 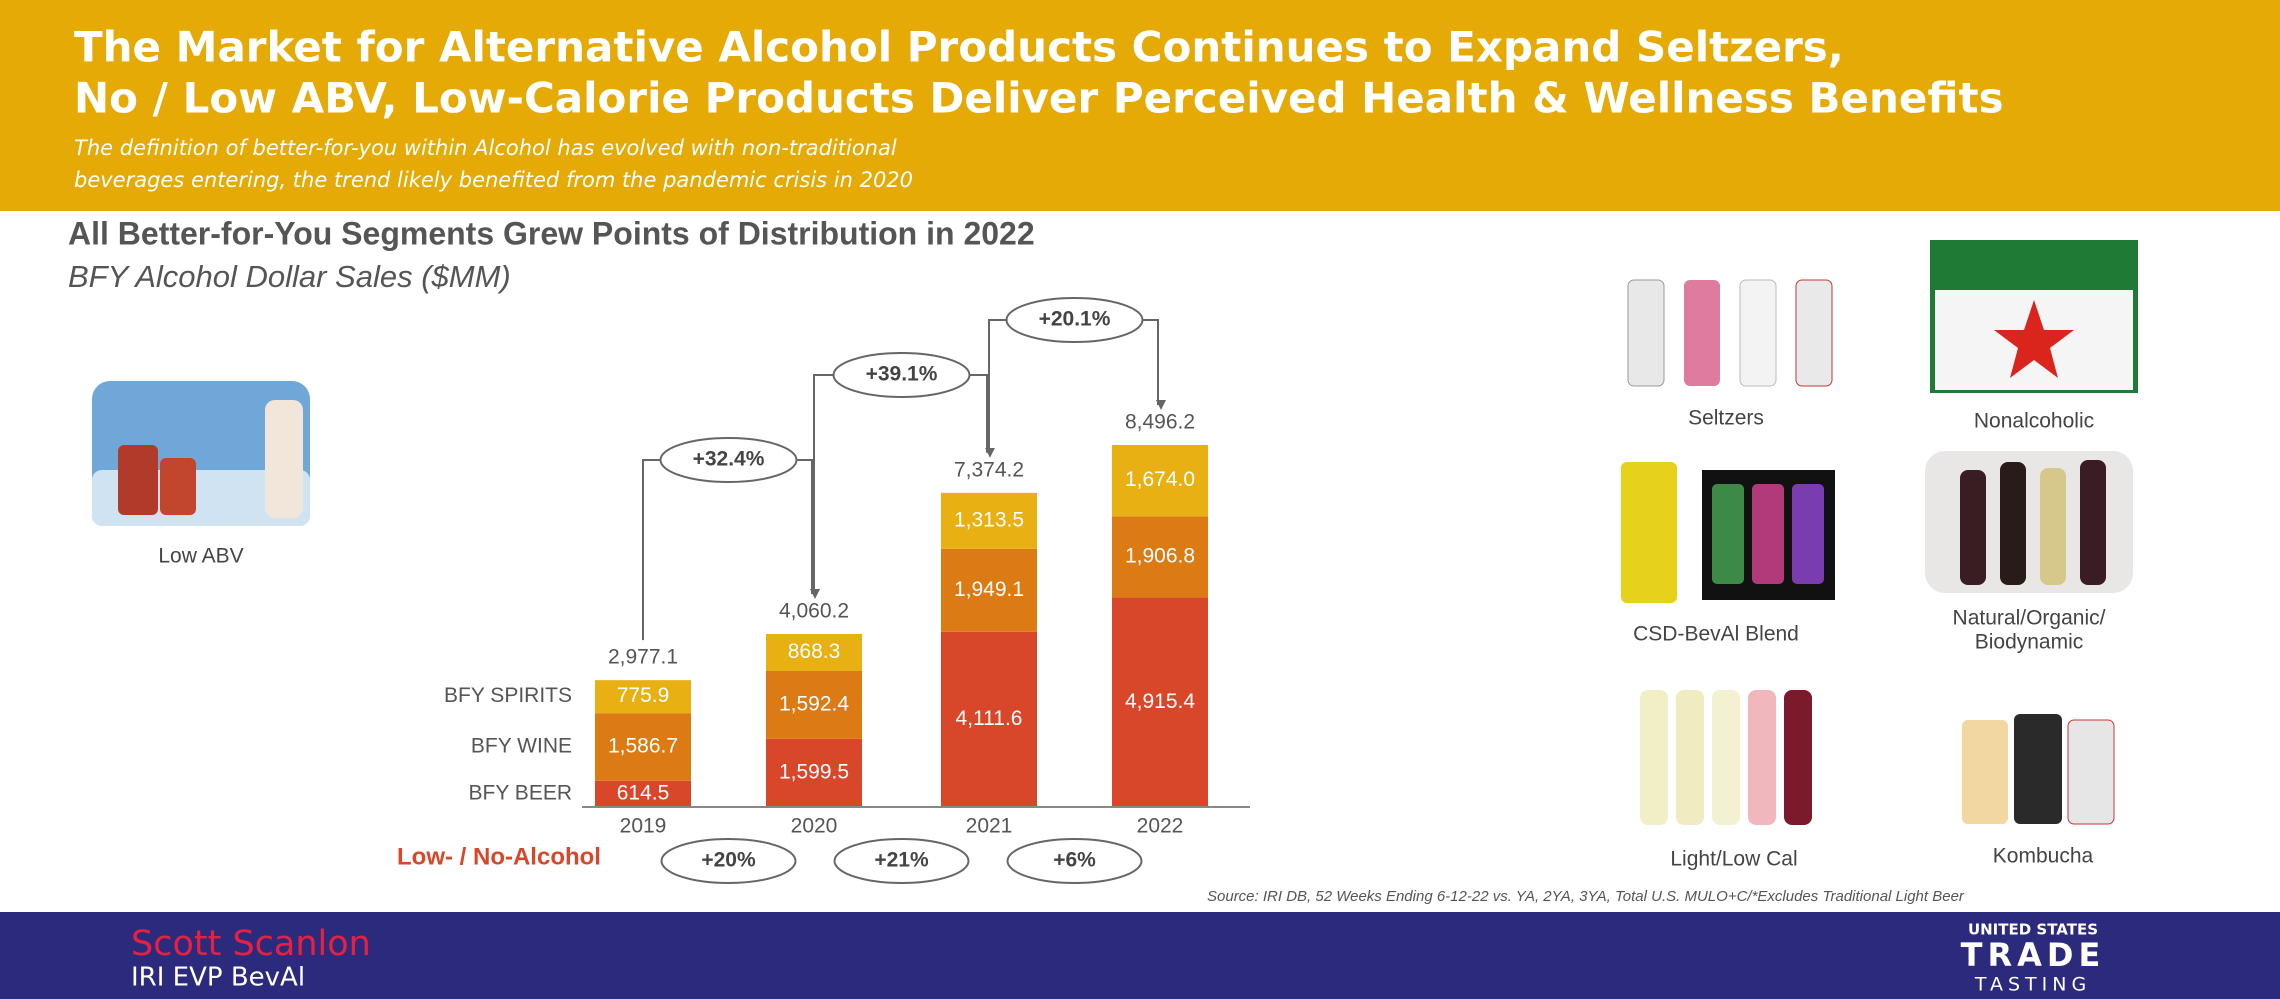 I want to click on product-label: Low ABV, so click(x=200, y=556).